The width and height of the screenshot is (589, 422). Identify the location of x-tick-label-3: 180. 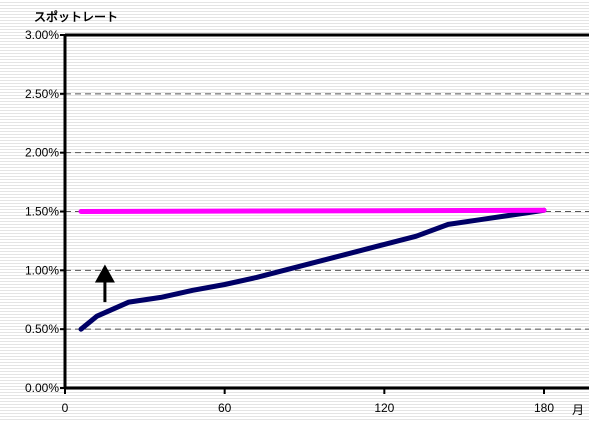
(544, 408).